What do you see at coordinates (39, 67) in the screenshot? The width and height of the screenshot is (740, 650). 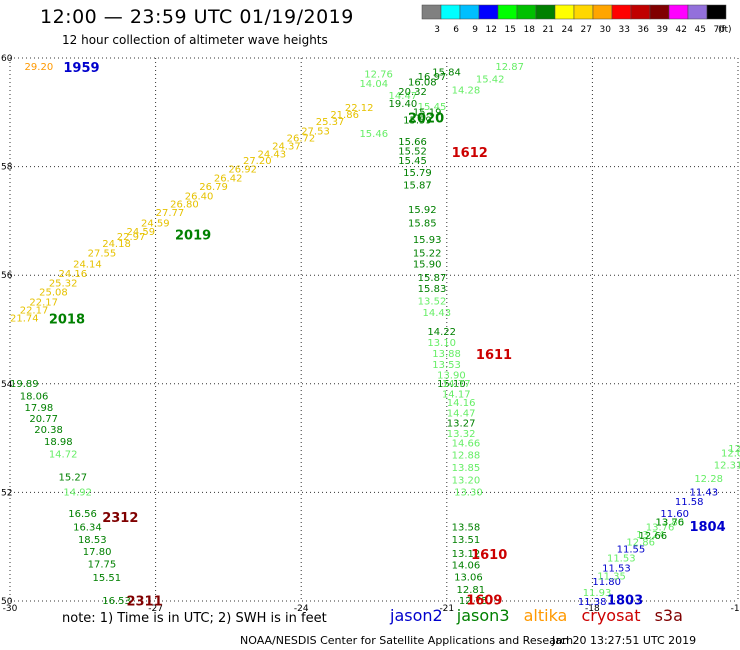 I see `swh-value: 29.20` at bounding box center [39, 67].